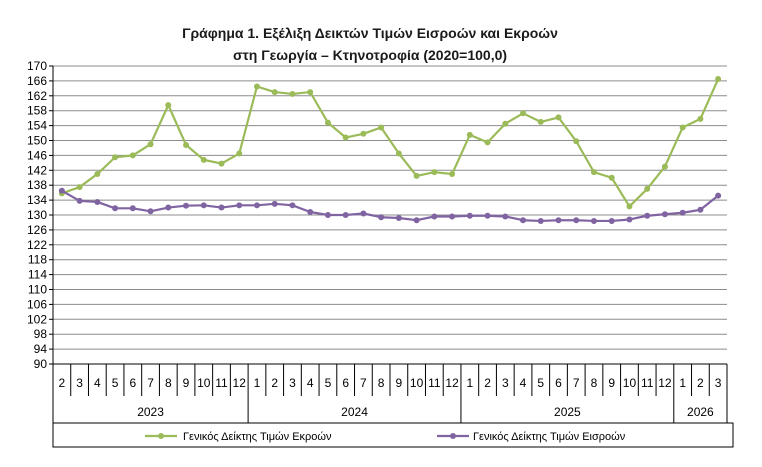  Describe the element at coordinates (345, 383) in the screenshot. I see `x-tick-label: 6` at that location.